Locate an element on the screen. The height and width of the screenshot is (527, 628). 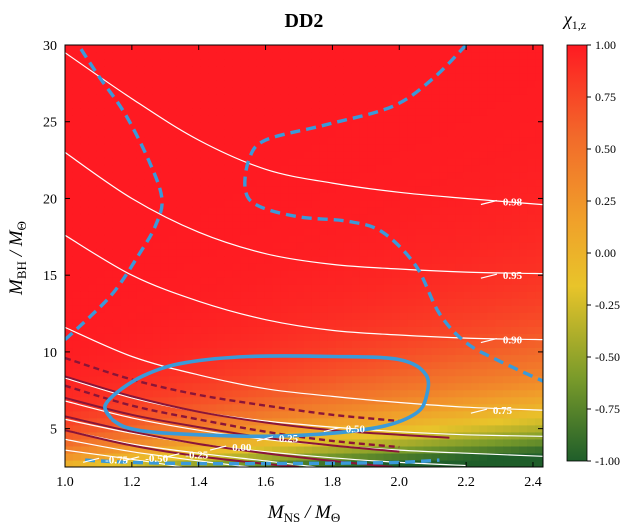
contour-label-arrow is located at coordinates (489, 276).